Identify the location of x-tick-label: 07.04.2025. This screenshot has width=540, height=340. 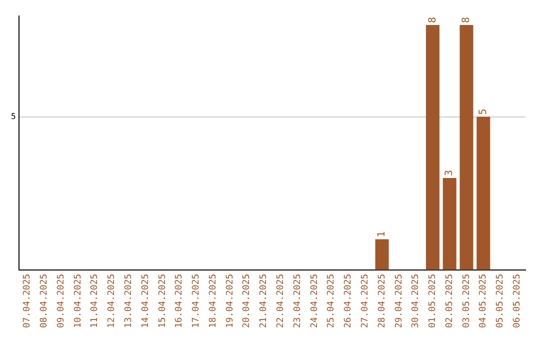
(27, 301).